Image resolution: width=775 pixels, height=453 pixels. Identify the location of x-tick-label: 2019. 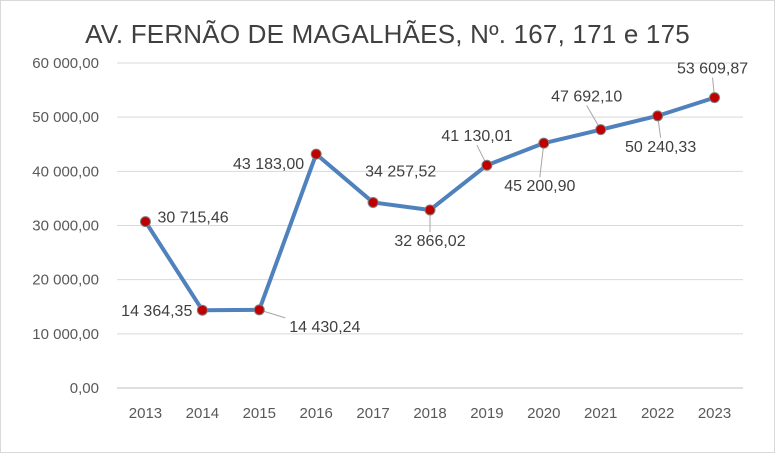
(486, 413).